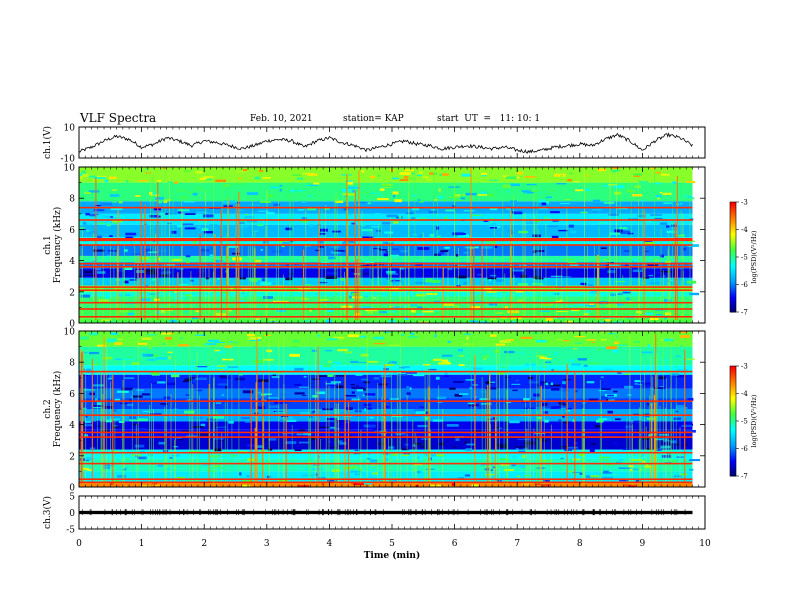  Describe the element at coordinates (386, 239) in the screenshot. I see `narrowband-line` at that location.